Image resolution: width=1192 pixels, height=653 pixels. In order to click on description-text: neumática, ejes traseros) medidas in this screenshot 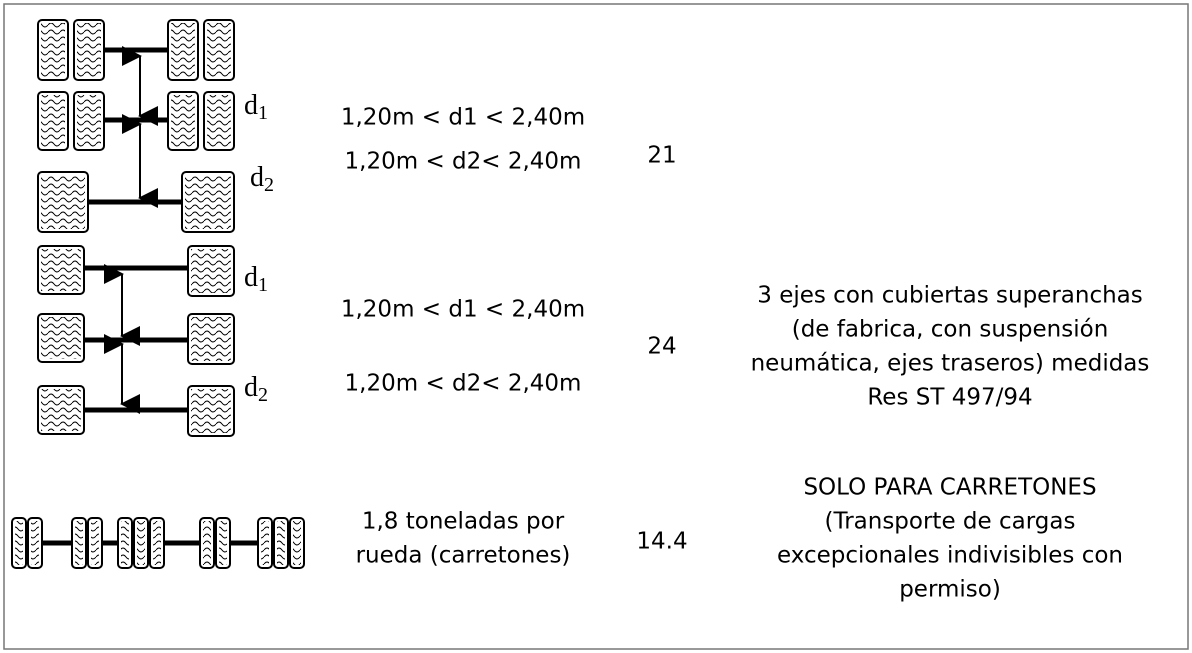, I will do `click(950, 364)`.